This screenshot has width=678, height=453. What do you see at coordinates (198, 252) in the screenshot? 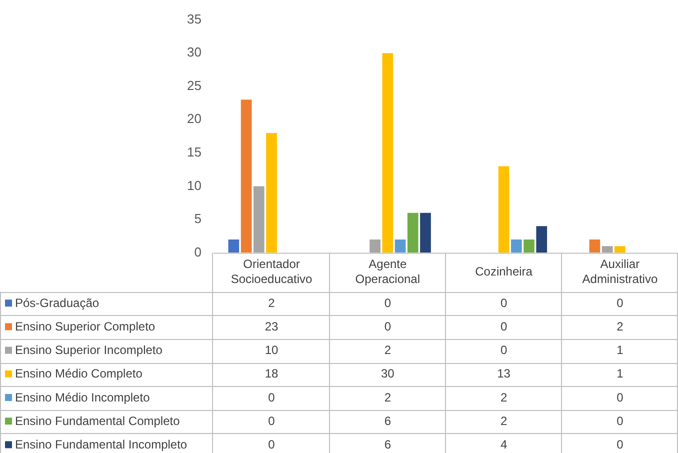
I see `y-tick-label: 0` at bounding box center [198, 252].